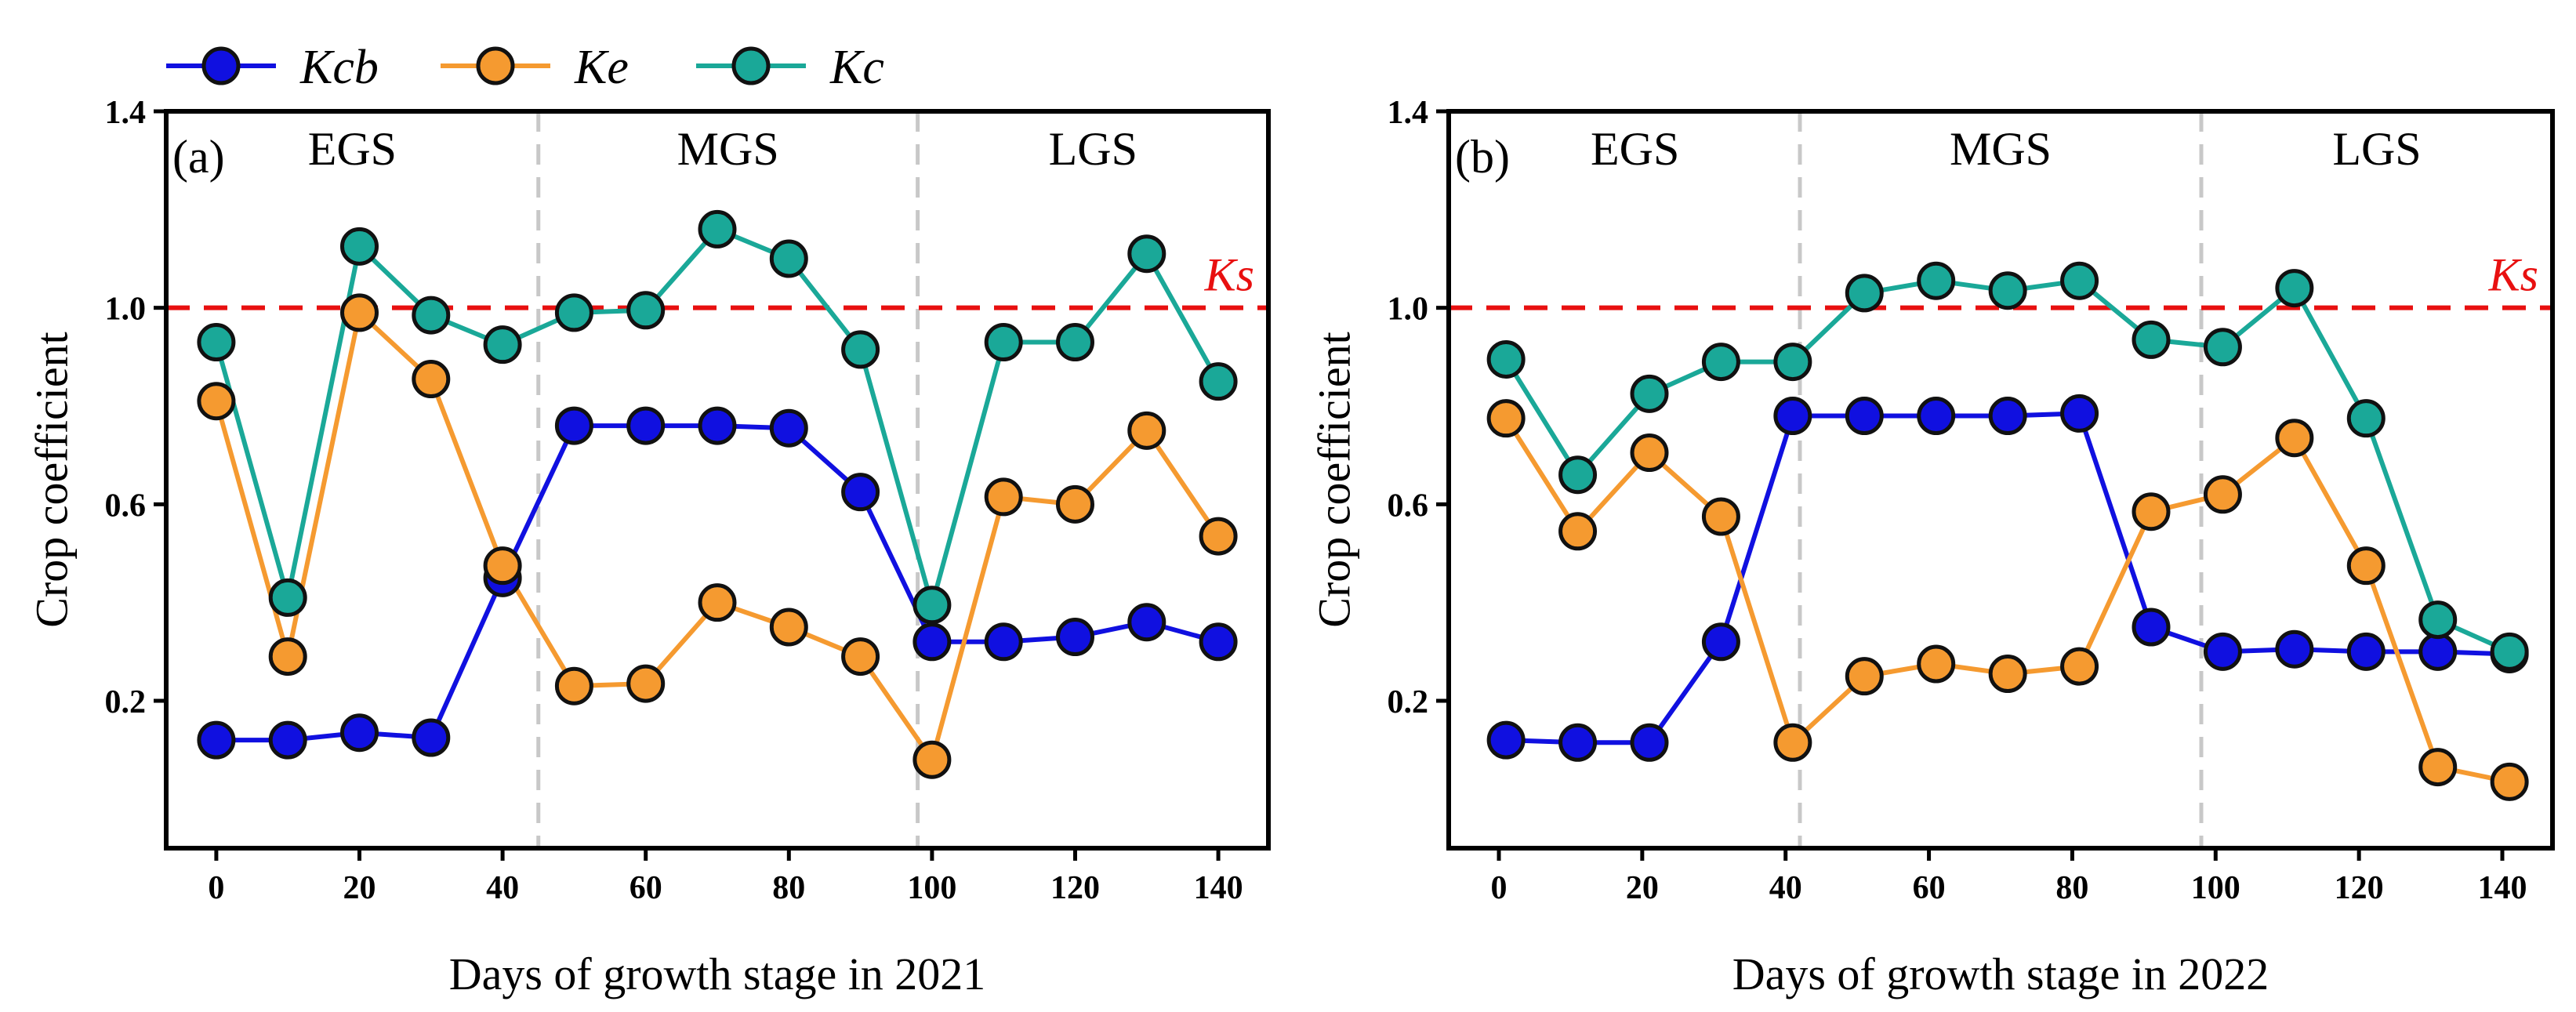 The width and height of the screenshot is (2576, 1012). I want to click on x-tick-label: 0, so click(1500, 888).